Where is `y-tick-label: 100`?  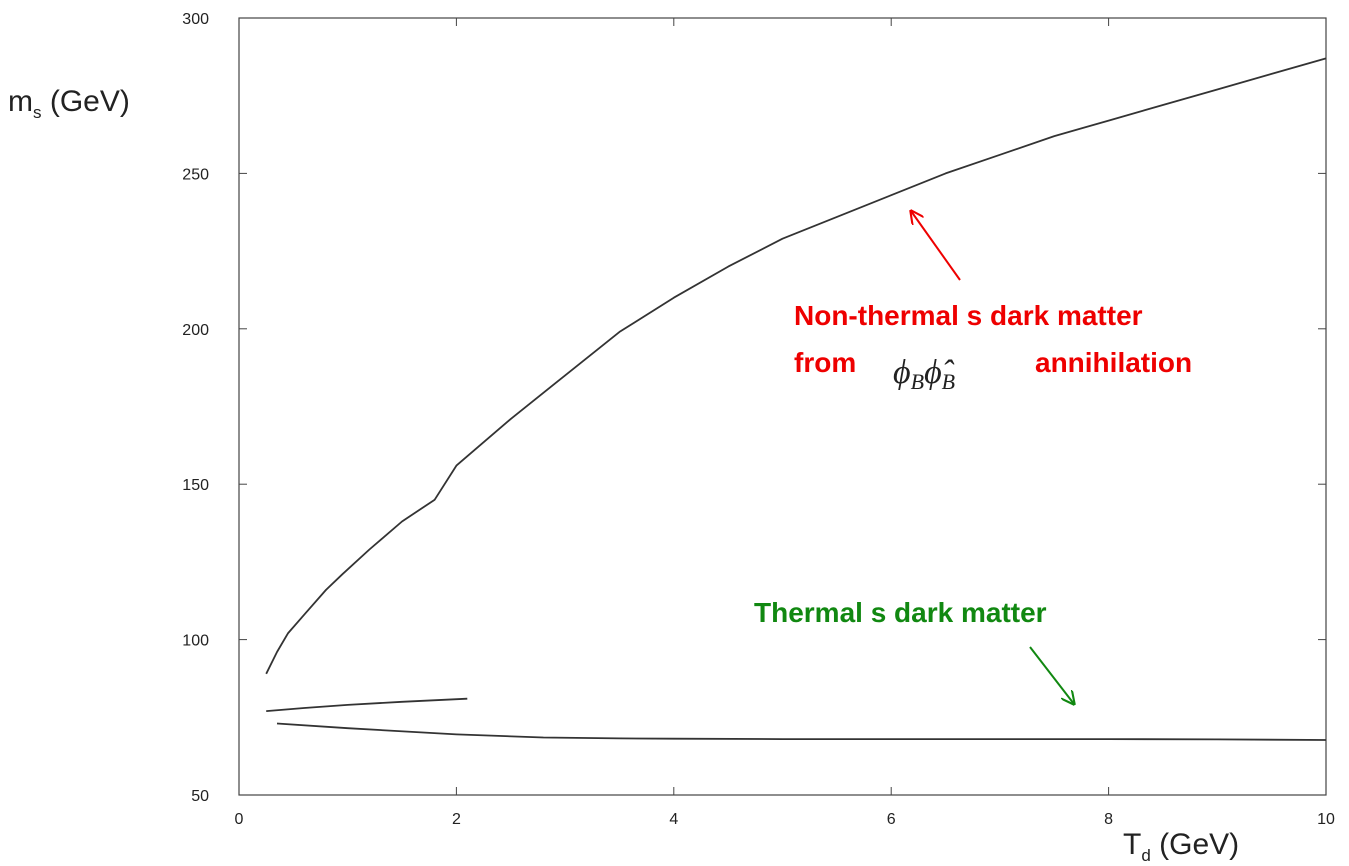 y-tick-label: 100 is located at coordinates (195, 641).